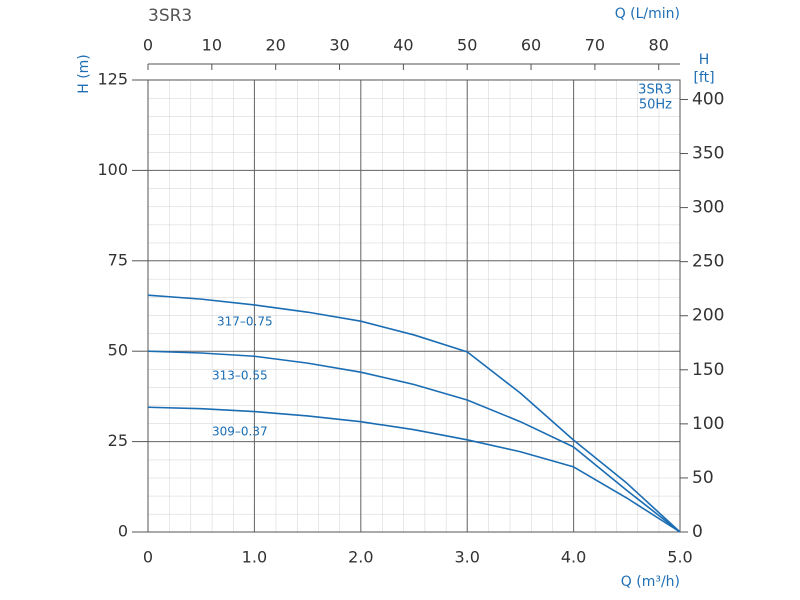  What do you see at coordinates (118, 350) in the screenshot?
I see `y-tick-label: 50` at bounding box center [118, 350].